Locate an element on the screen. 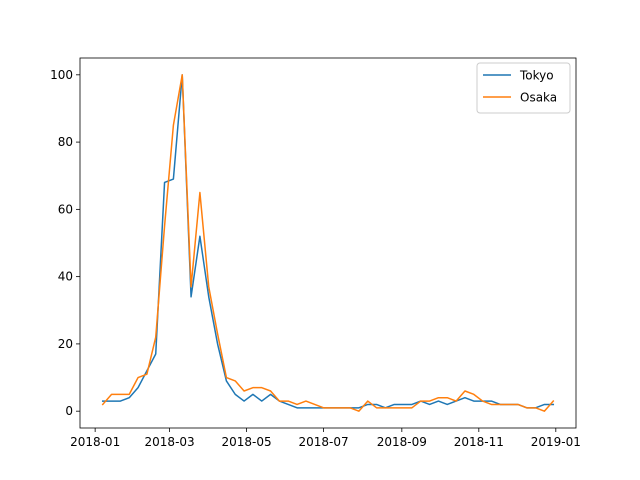 This screenshot has height=480, width=640. y-tick-label: 100 is located at coordinates (61, 75).